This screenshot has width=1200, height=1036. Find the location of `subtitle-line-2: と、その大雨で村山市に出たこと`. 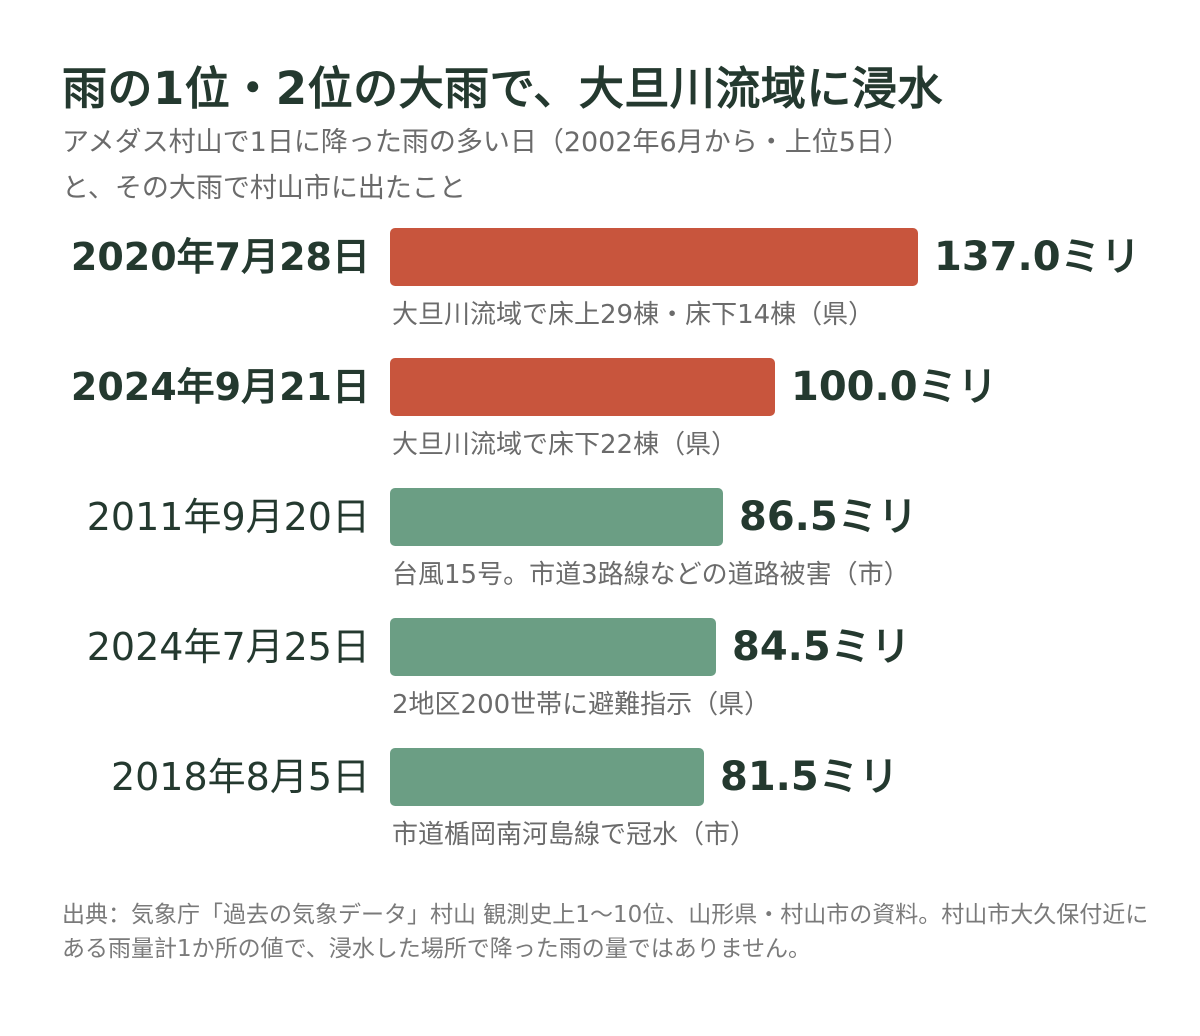

subtitle-line-2: と、その大雨で村山市に出たこと is located at coordinates (264, 188).